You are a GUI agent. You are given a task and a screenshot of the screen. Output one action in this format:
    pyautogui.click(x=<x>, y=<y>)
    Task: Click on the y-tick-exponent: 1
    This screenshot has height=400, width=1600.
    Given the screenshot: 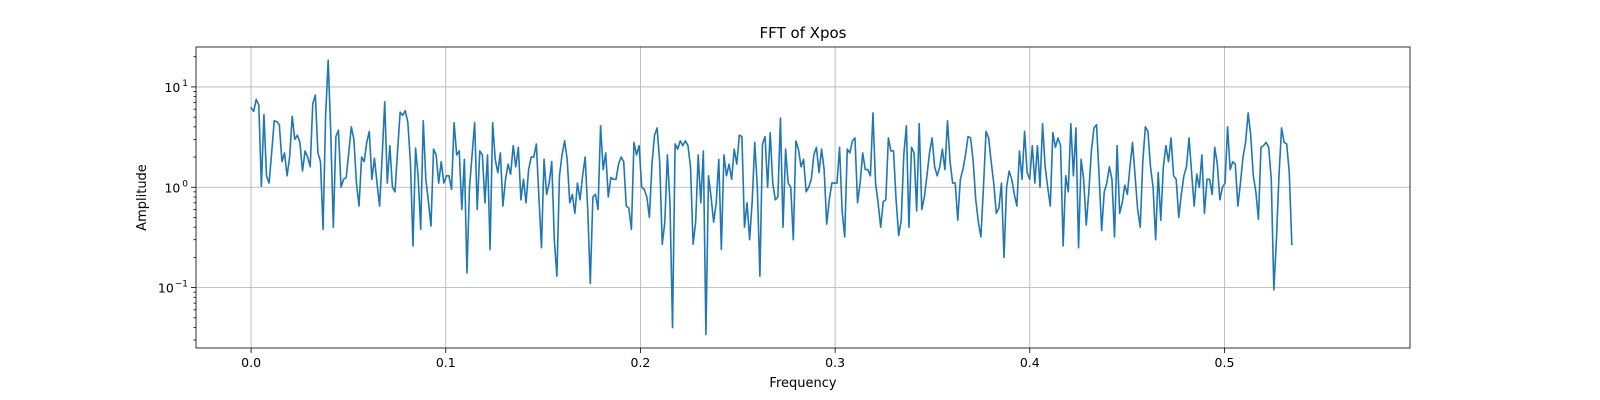 What is the action you would take?
    pyautogui.click(x=185, y=84)
    